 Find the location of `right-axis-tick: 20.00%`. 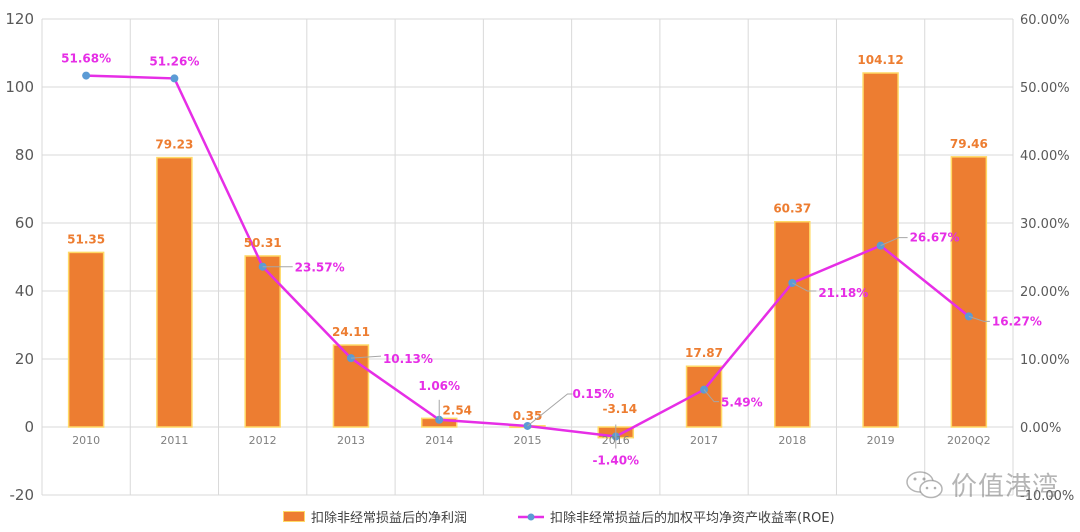

right-axis-tick: 20.00% is located at coordinates (1045, 292).